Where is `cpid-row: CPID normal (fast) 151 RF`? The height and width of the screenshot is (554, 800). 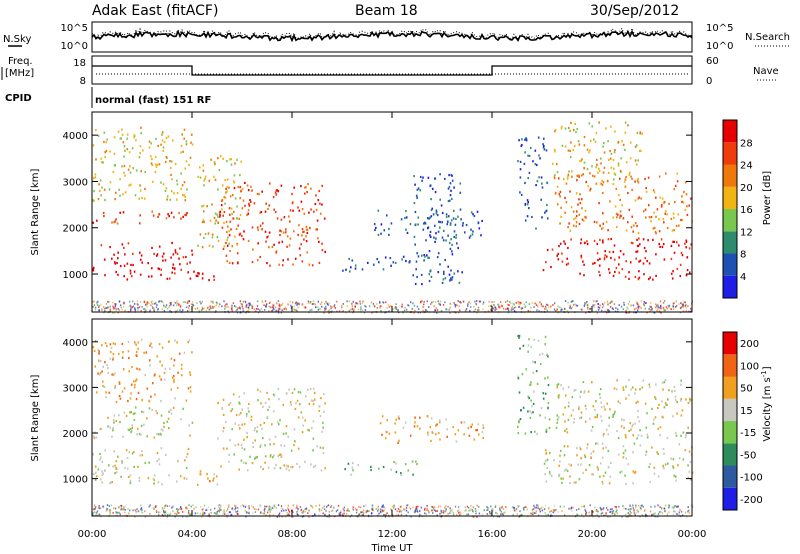 cpid-row: CPID normal (fast) 151 RF is located at coordinates (108, 97).